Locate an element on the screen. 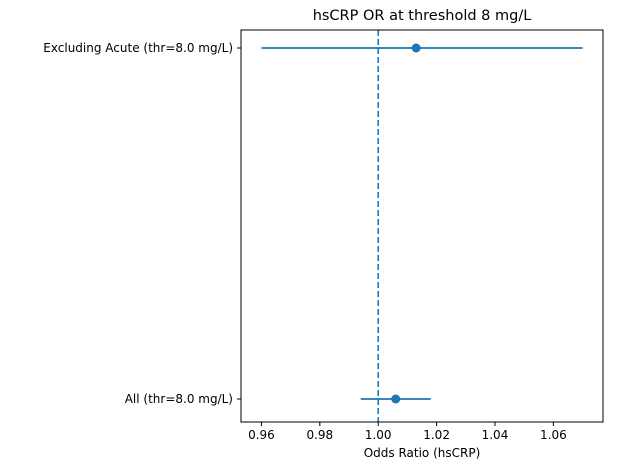  x-tick-label: 0.98 is located at coordinates (319, 435).